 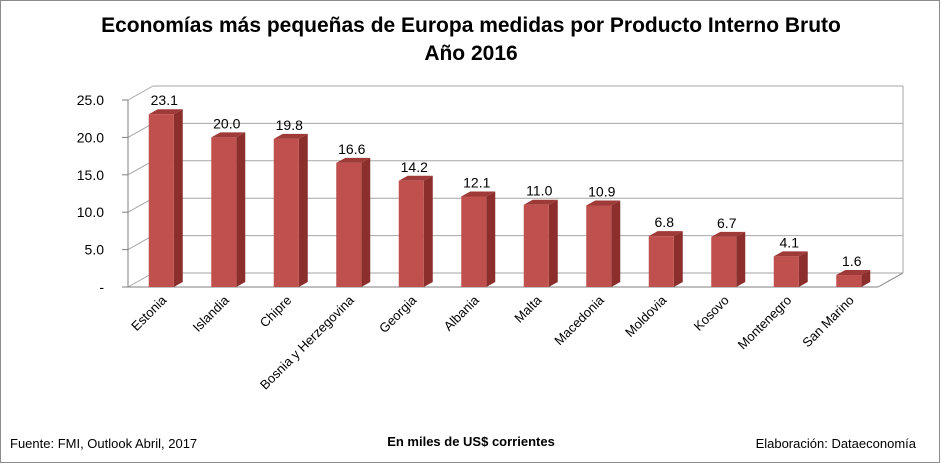 What do you see at coordinates (646, 316) in the screenshot?
I see `x-tick-label: Moldovia` at bounding box center [646, 316].